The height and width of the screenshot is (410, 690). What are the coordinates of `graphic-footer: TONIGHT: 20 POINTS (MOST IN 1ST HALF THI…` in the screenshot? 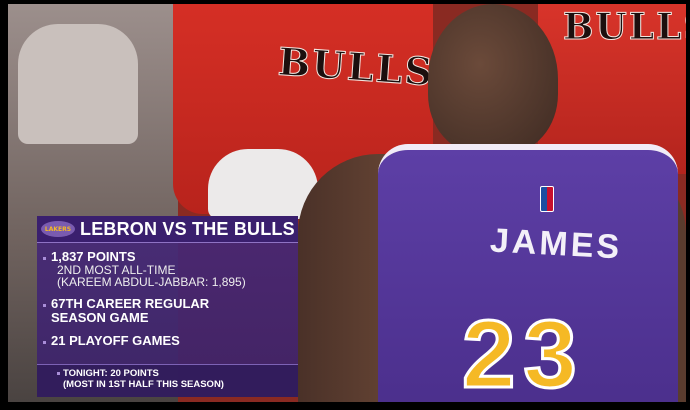 It's located at (167, 380).